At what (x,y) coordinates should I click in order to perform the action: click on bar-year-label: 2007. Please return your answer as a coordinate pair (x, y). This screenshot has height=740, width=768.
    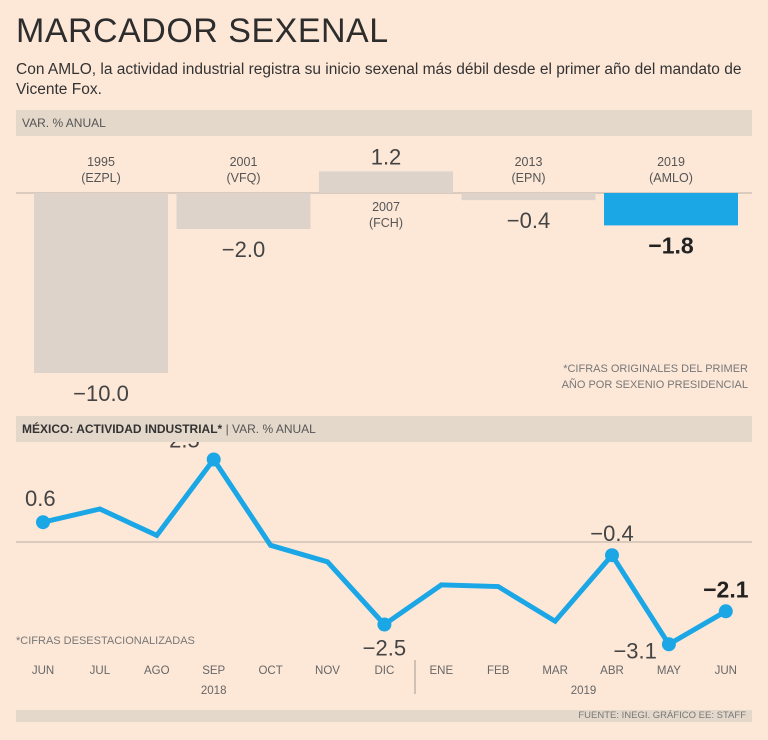
    Looking at the image, I should click on (386, 207).